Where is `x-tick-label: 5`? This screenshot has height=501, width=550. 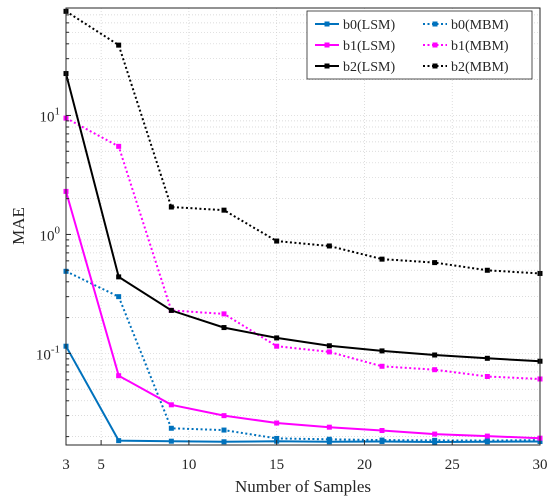
x-tick-label: 5 is located at coordinates (101, 465).